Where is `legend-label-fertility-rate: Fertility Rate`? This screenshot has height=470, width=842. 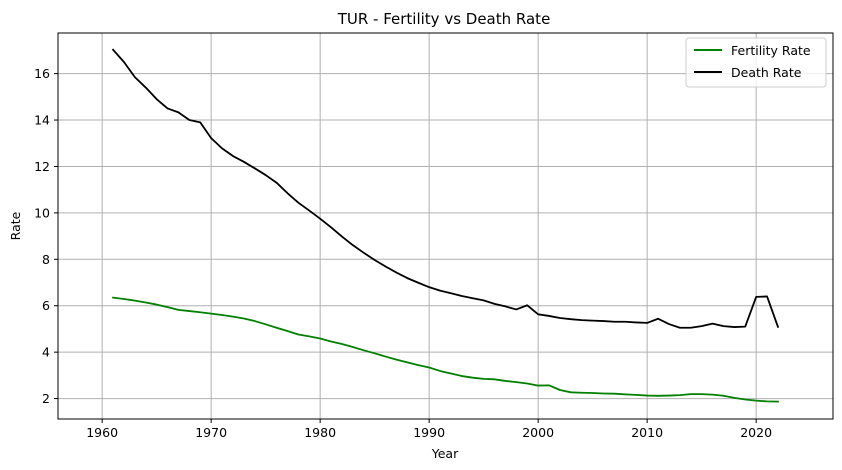
legend-label-fertility-rate: Fertility Rate is located at coordinates (771, 50).